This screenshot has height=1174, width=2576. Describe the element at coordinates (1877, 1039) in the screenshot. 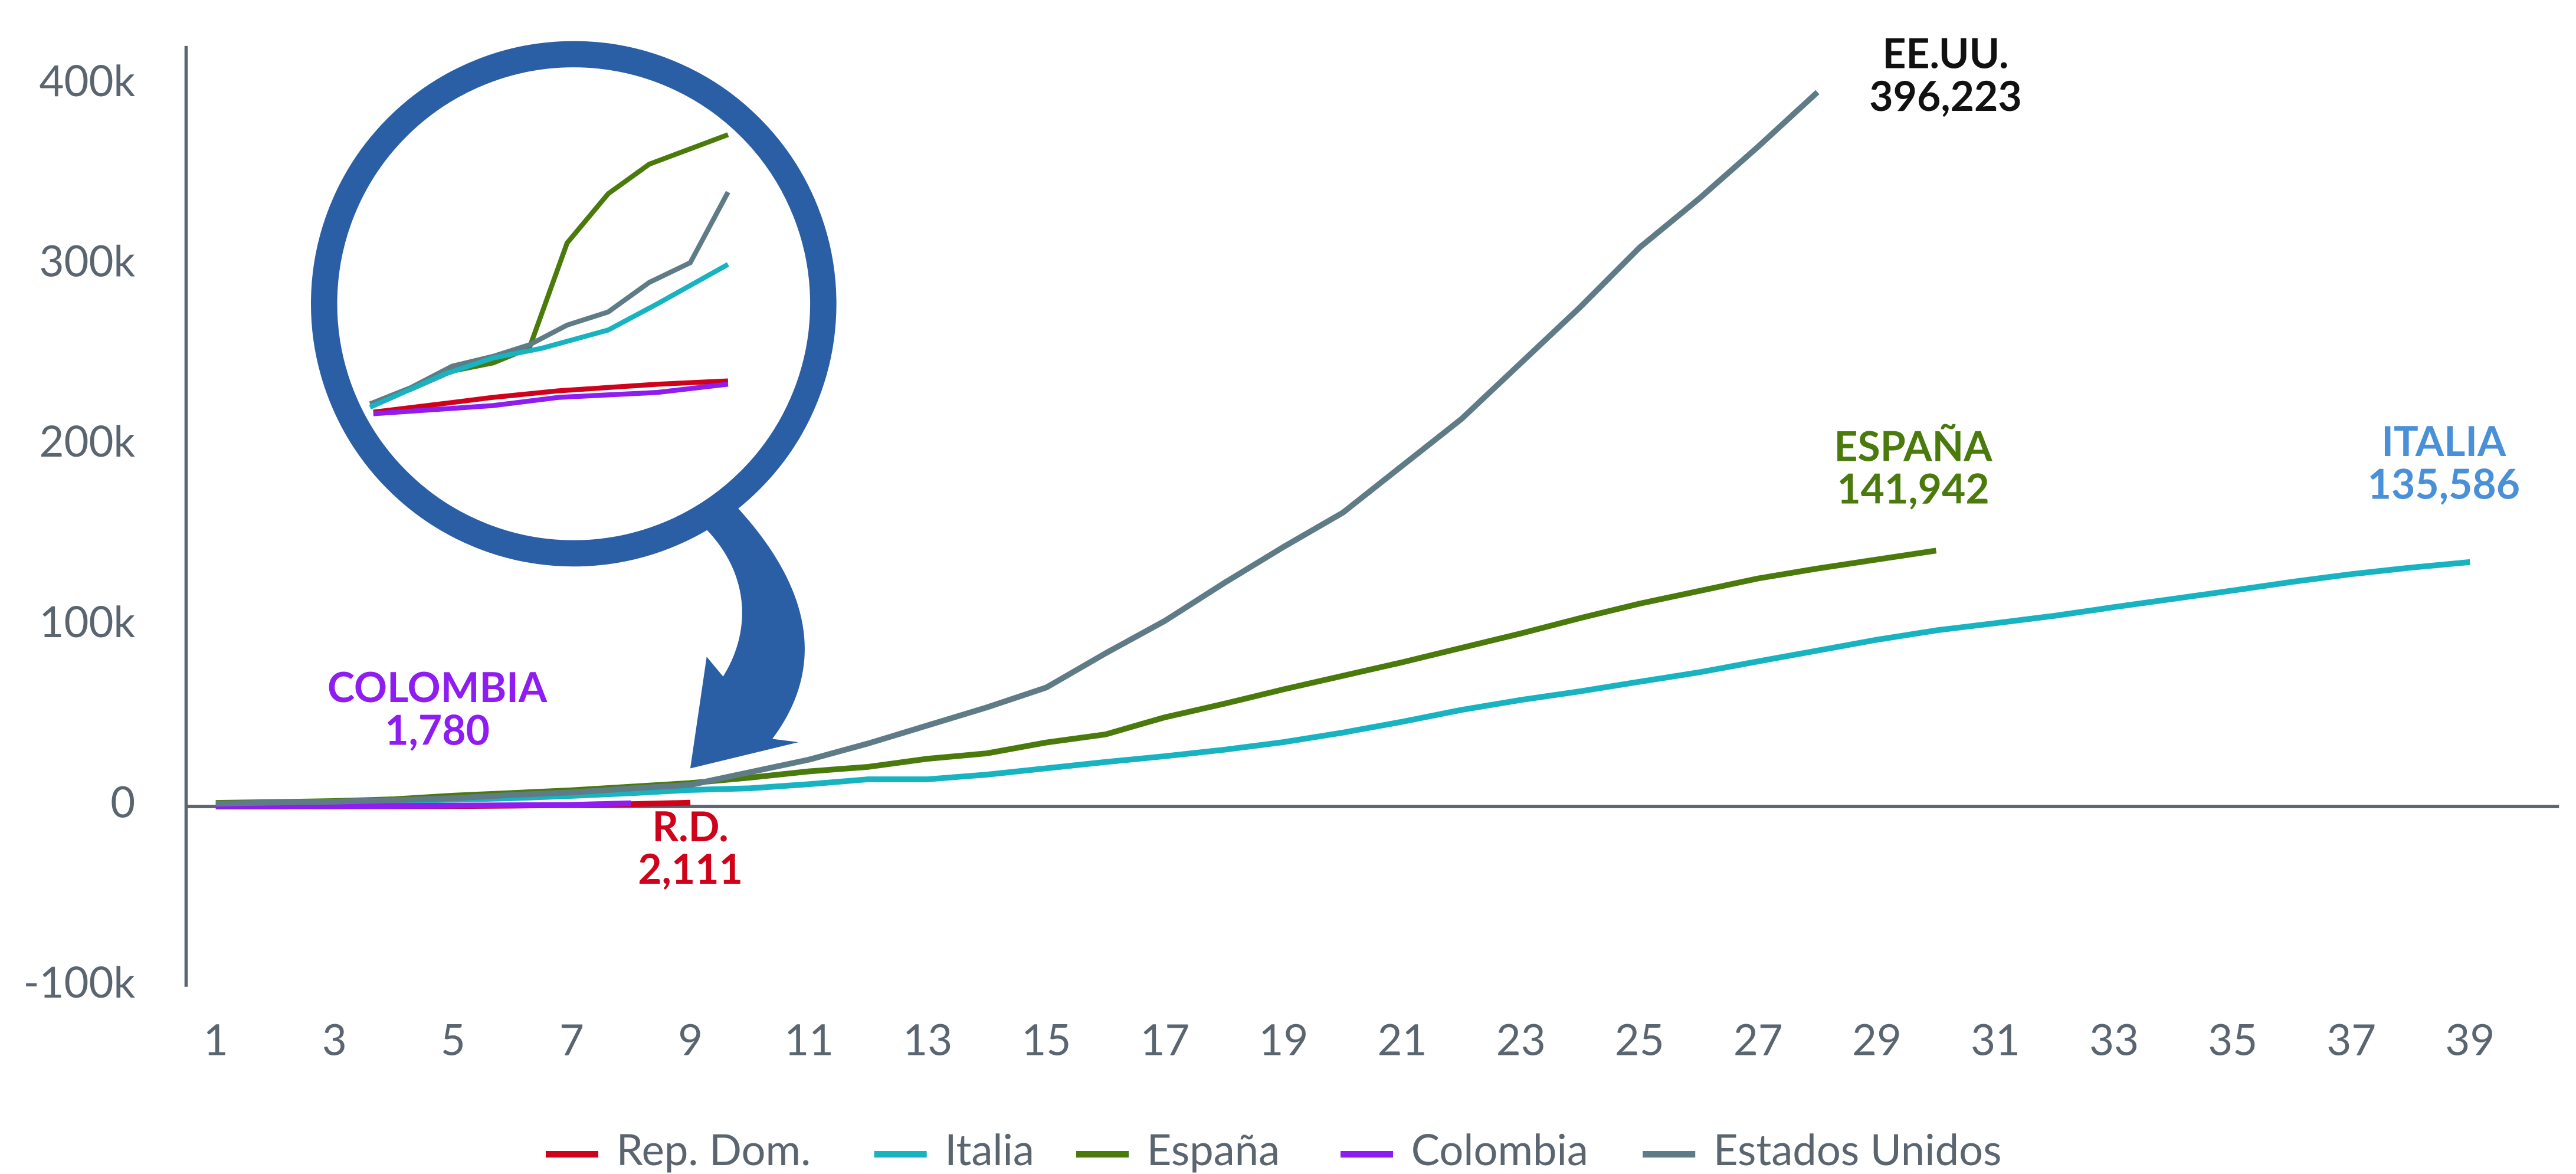

I see `x-tick-label: 29` at that location.